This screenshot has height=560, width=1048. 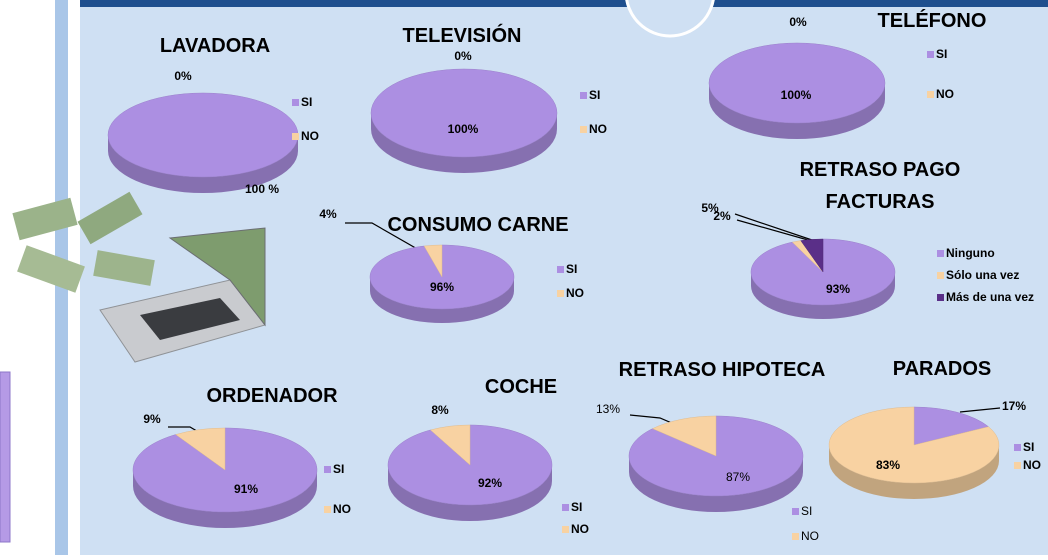 What do you see at coordinates (738, 477) in the screenshot?
I see `data-label: 87%` at bounding box center [738, 477].